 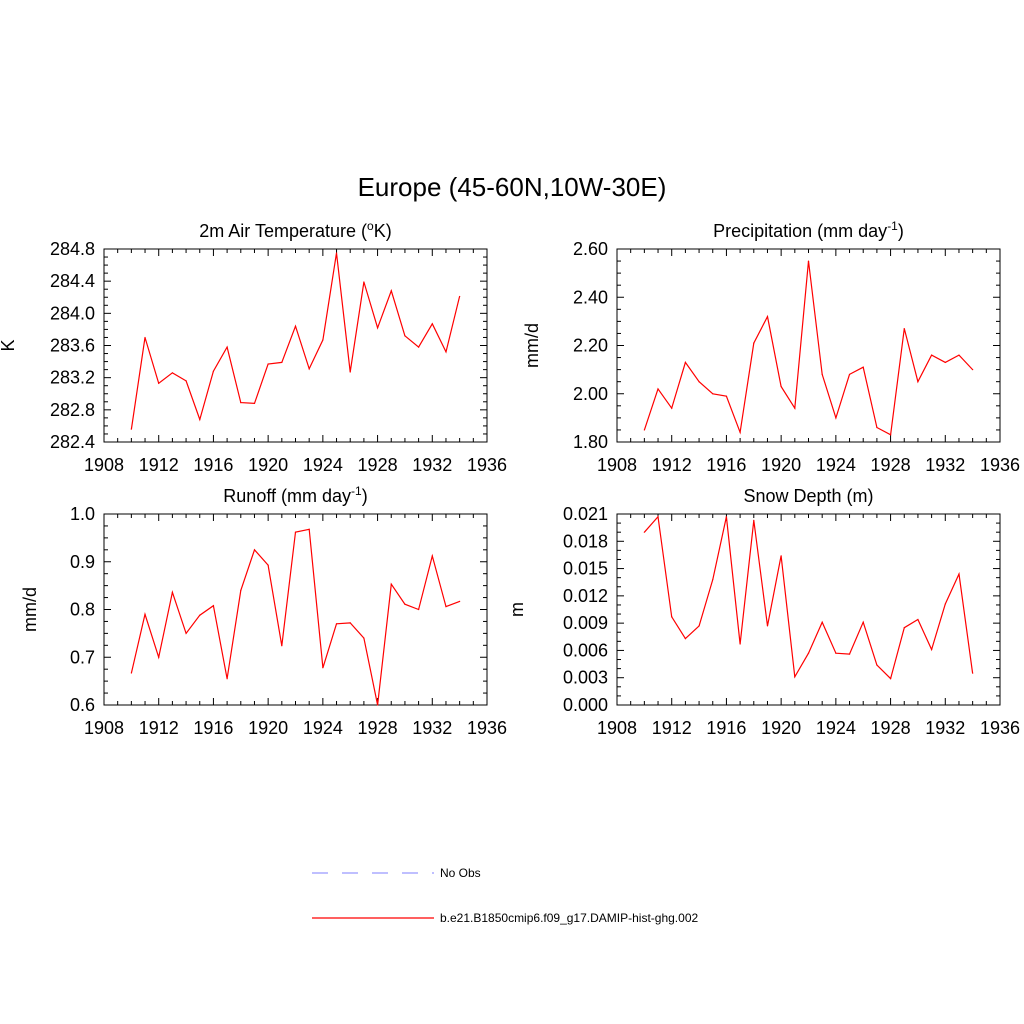 I want to click on panel-title-text: 2m Air Temperature (, so click(x=283, y=231).